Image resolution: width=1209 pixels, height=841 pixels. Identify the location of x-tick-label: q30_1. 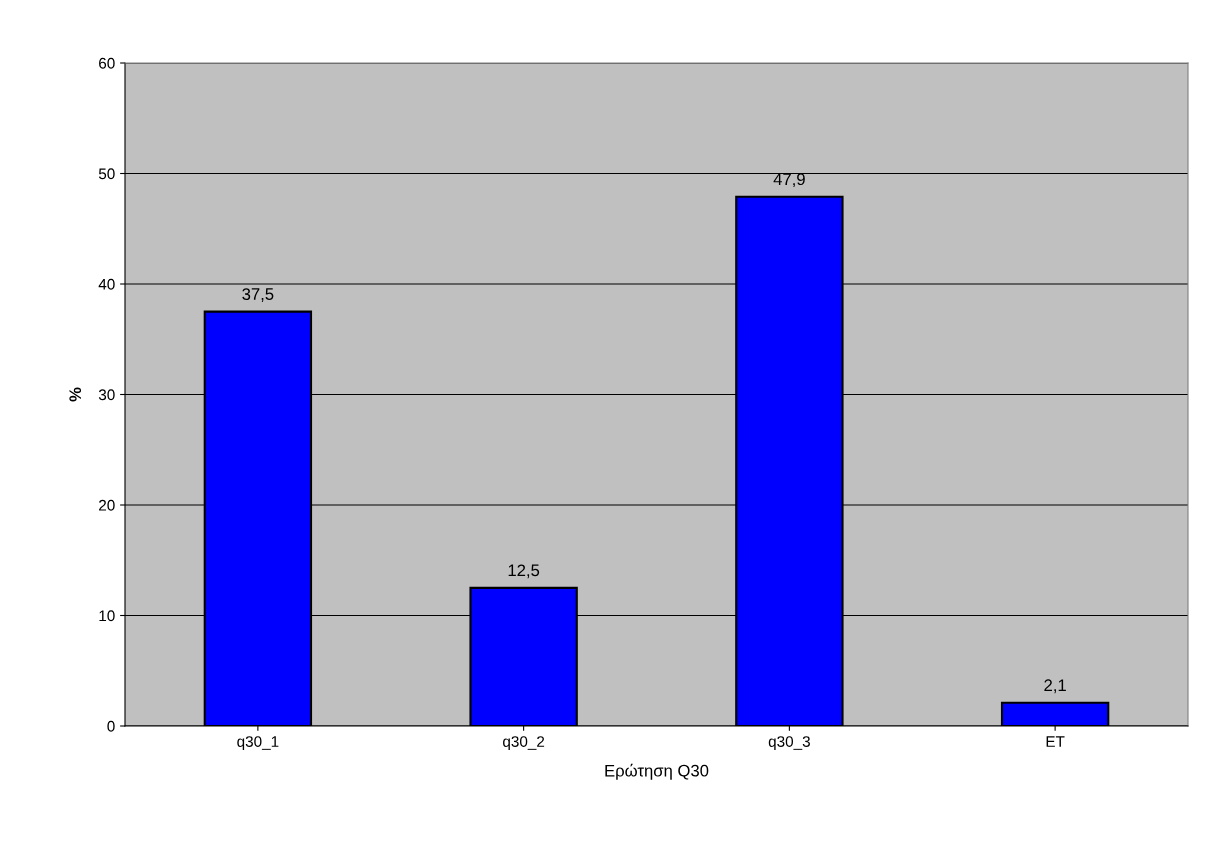
(258, 743).